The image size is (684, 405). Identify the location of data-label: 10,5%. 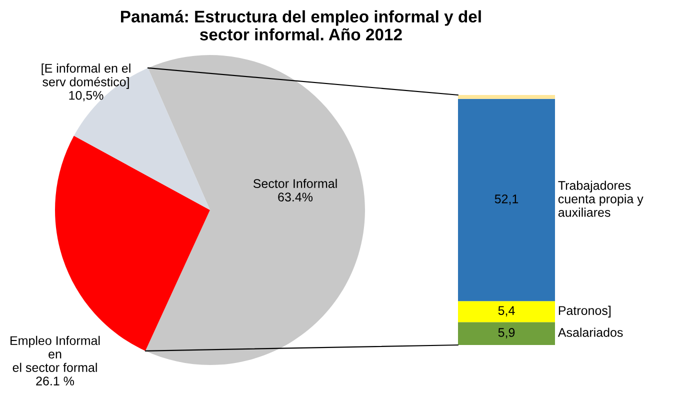
(86, 96).